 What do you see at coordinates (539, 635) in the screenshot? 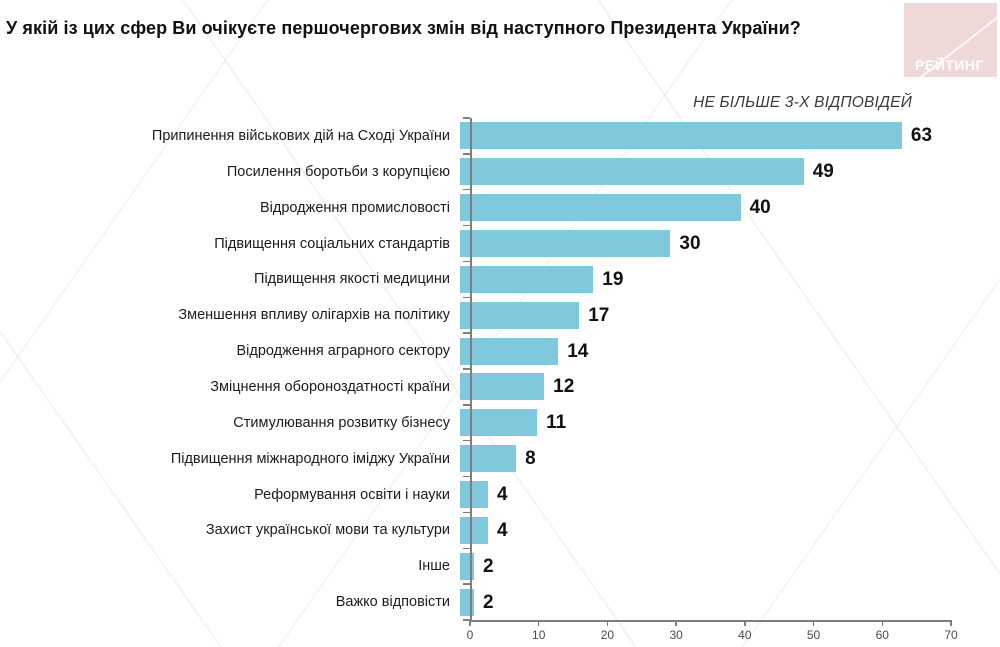
I see `x-axis-tick-label: 10` at bounding box center [539, 635].